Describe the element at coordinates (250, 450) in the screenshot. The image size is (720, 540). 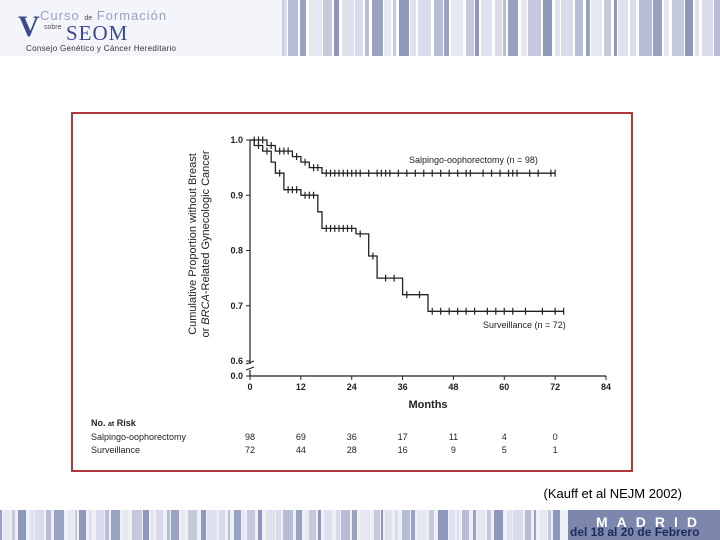
I see `risk-value: 72` at that location.